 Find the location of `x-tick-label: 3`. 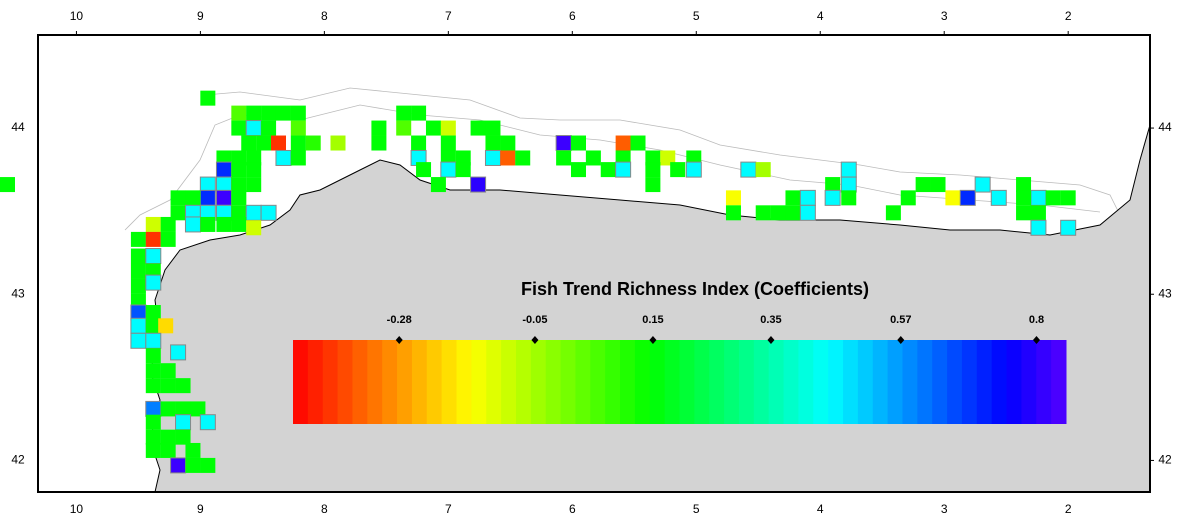

x-tick-label: 3 is located at coordinates (944, 509).